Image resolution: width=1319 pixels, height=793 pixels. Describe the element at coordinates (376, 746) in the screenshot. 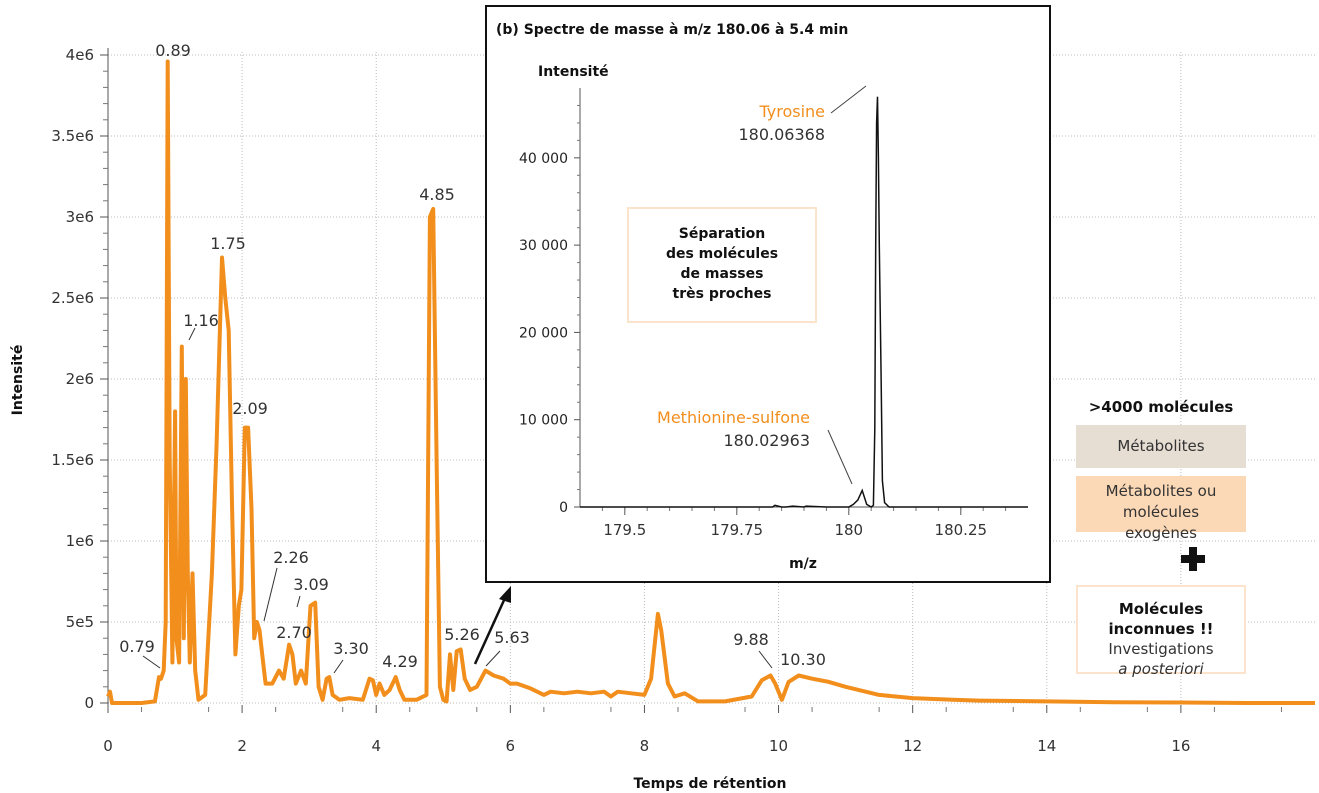

I see `x-tick-label: 4` at that location.